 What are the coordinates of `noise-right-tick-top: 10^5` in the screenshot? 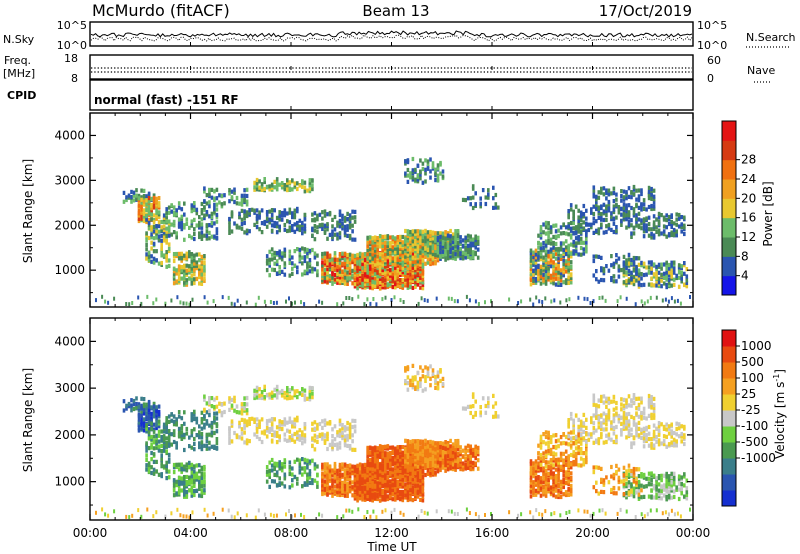 It's located at (712, 25).